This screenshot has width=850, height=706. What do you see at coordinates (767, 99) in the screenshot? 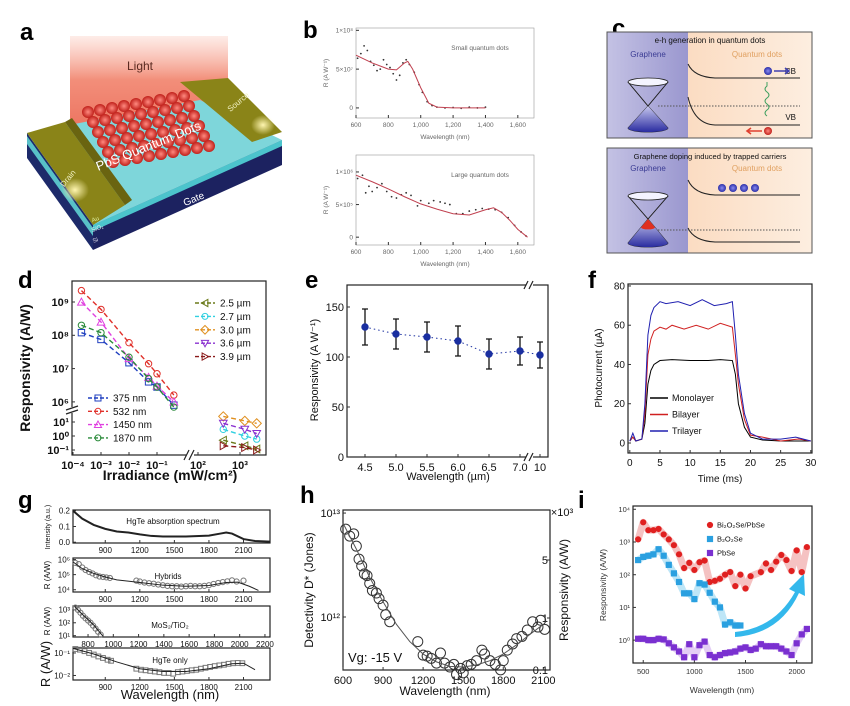
I see `photon-wave` at bounding box center [767, 99].